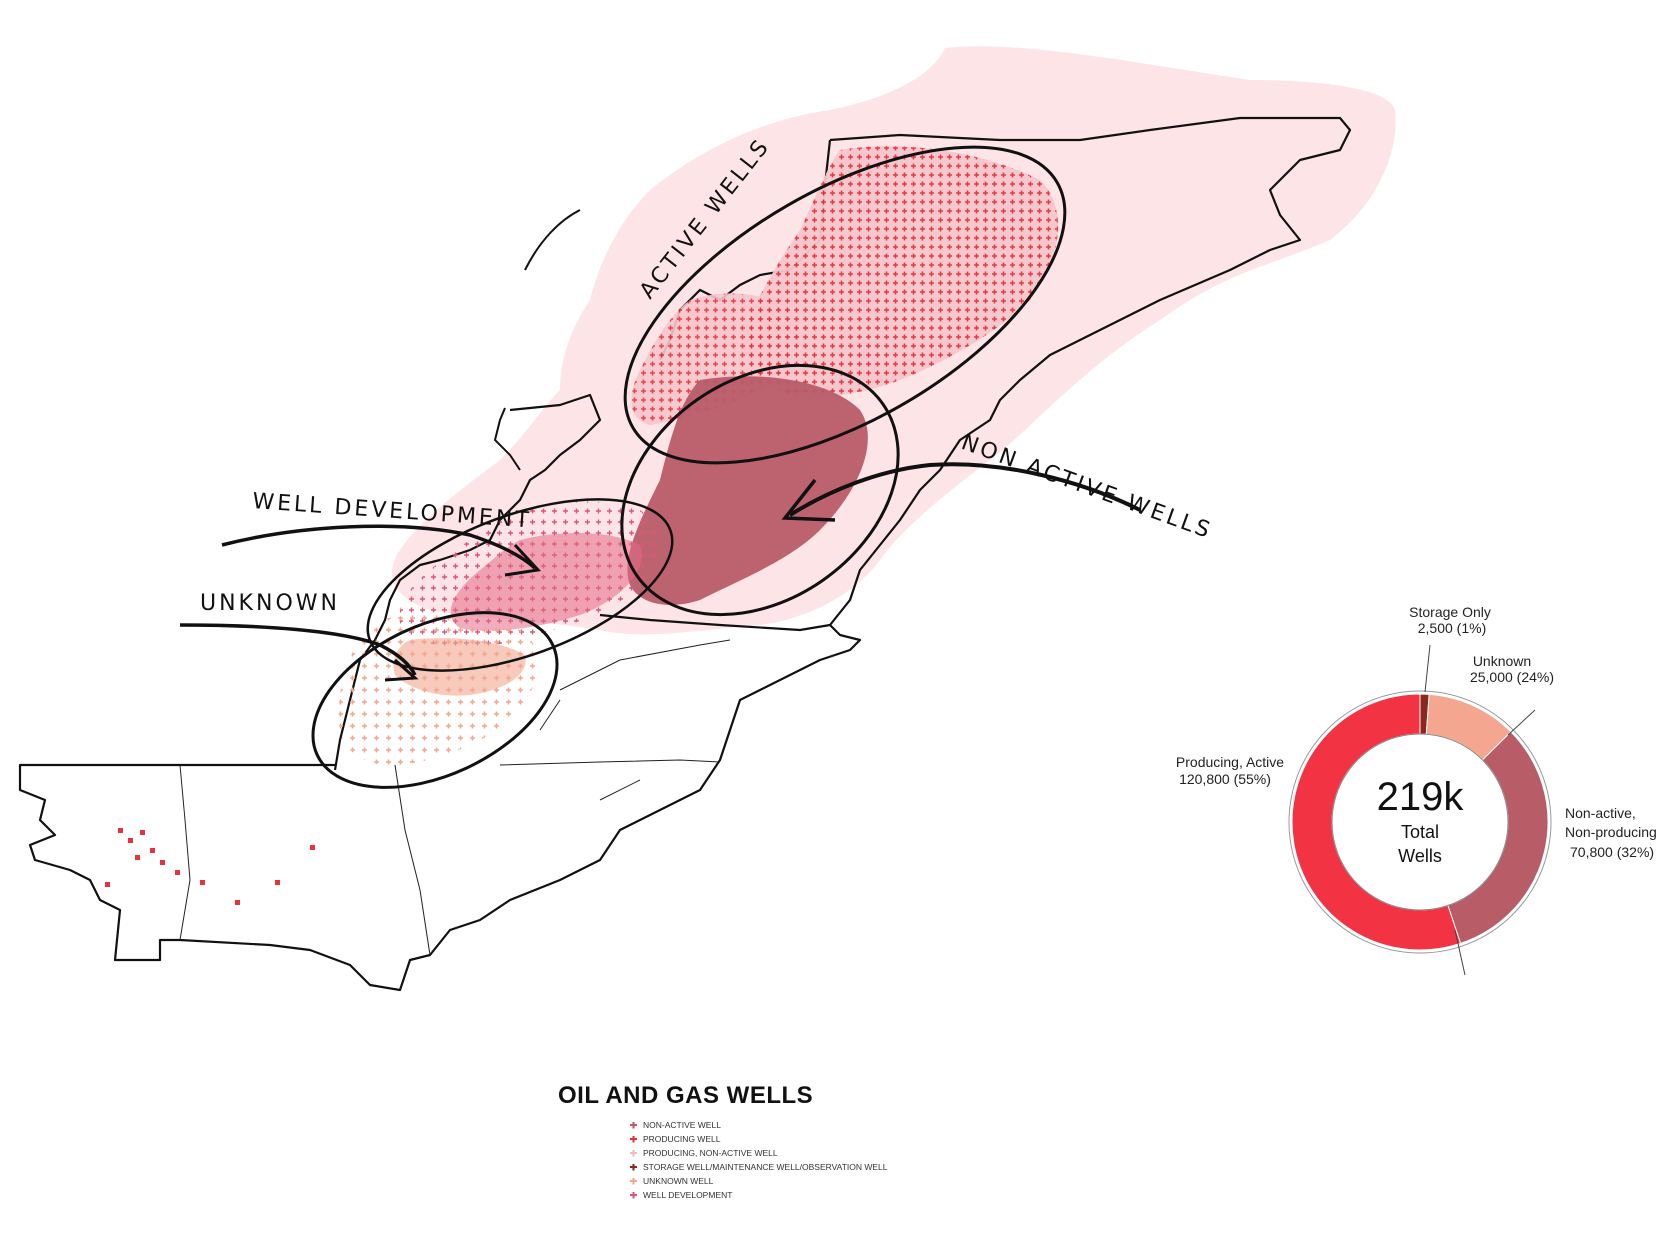 This screenshot has width=1667, height=1250. What do you see at coordinates (507, 439) in the screenshot?
I see `ohio-outline` at bounding box center [507, 439].